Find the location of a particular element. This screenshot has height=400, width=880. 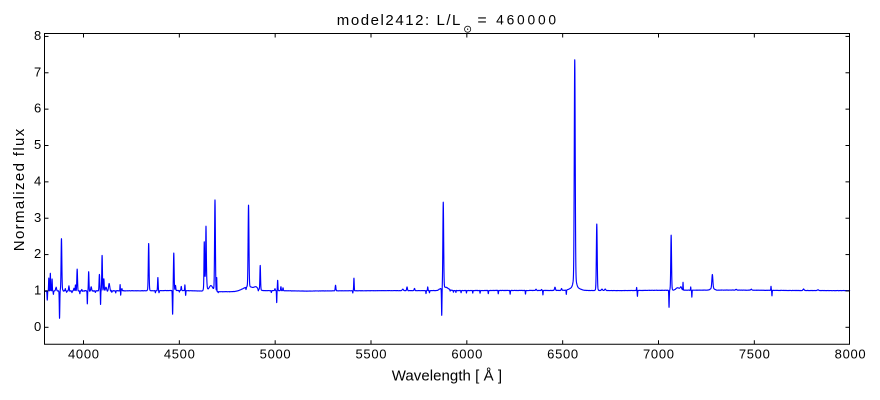

svg-text: 5 is located at coordinates (37, 144).